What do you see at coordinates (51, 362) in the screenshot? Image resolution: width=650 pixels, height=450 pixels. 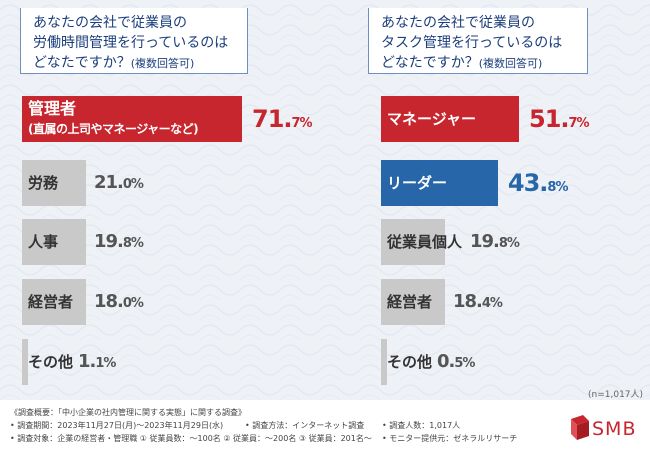 I see `bar-label-left-4: その他` at bounding box center [51, 362].